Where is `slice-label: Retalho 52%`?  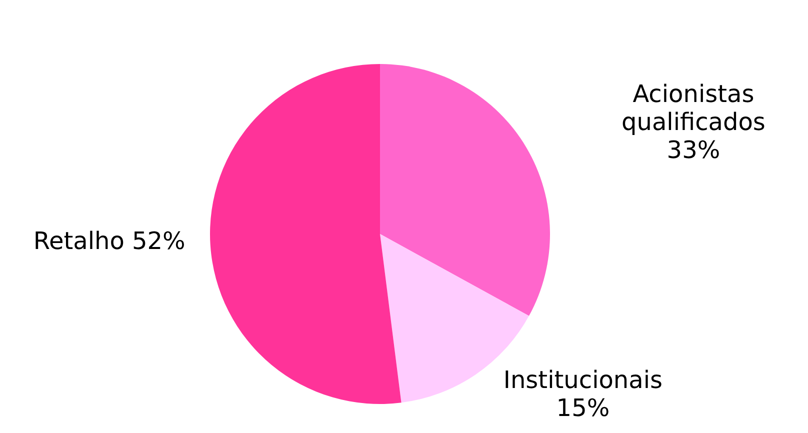 slice-label: Retalho 52% is located at coordinates (109, 240).